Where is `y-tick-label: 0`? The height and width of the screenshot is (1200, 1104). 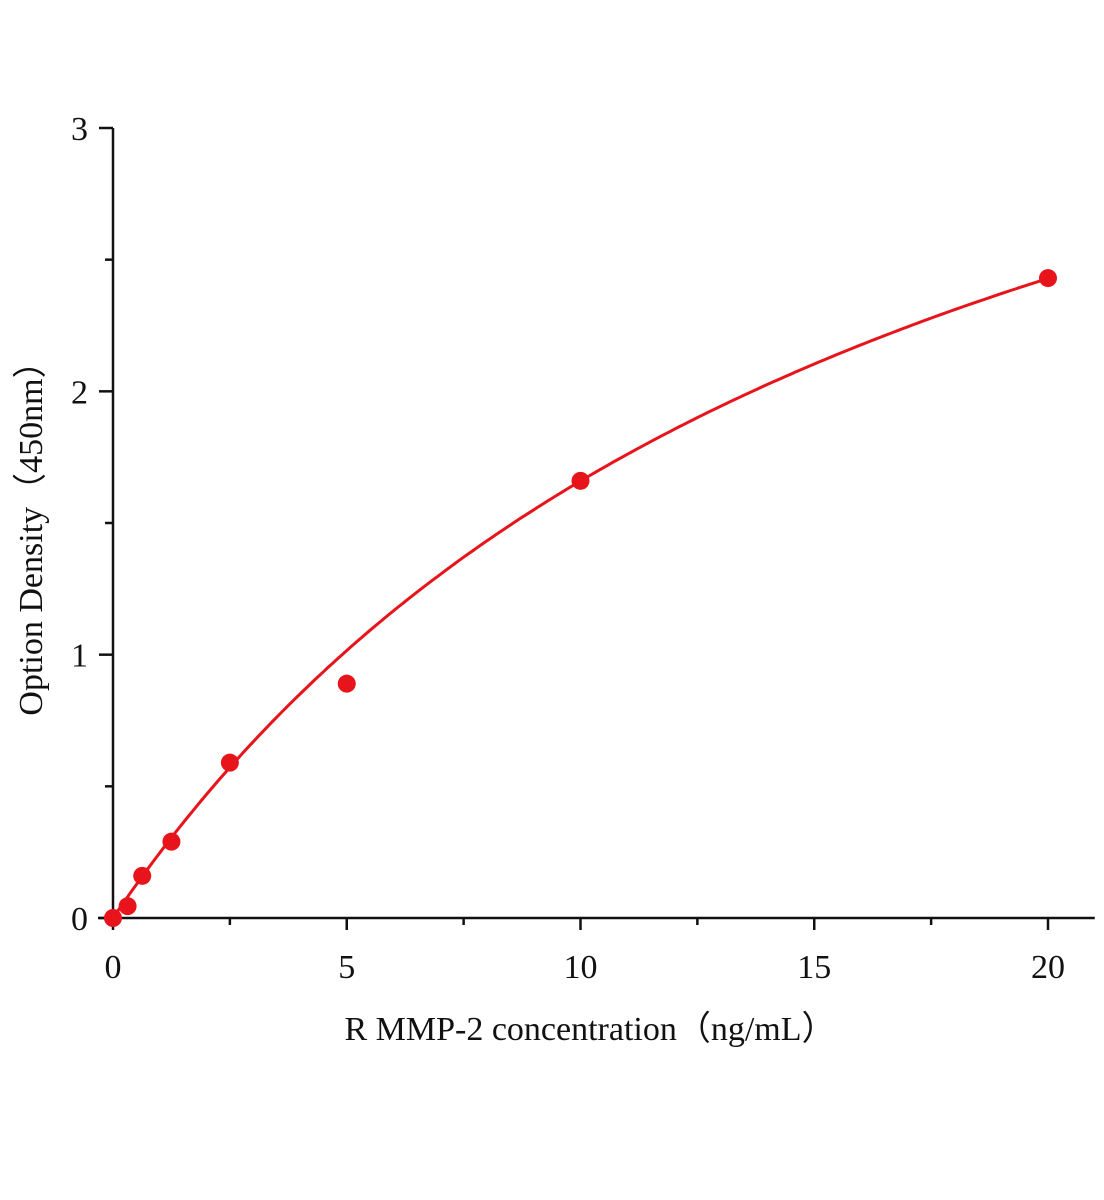
y-tick-label: 0 is located at coordinates (79, 919).